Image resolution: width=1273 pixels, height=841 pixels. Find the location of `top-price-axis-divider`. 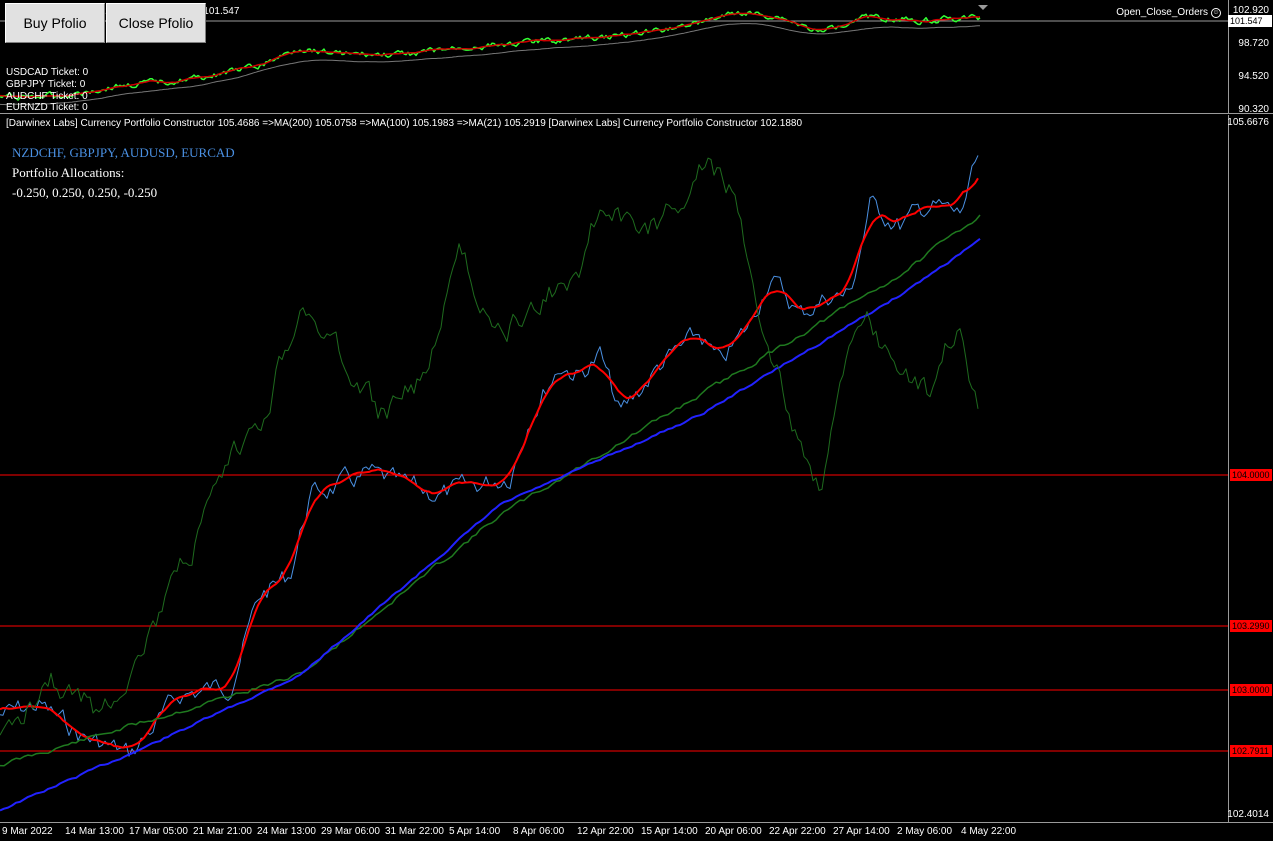

top-price-axis-divider is located at coordinates (1228, 56).